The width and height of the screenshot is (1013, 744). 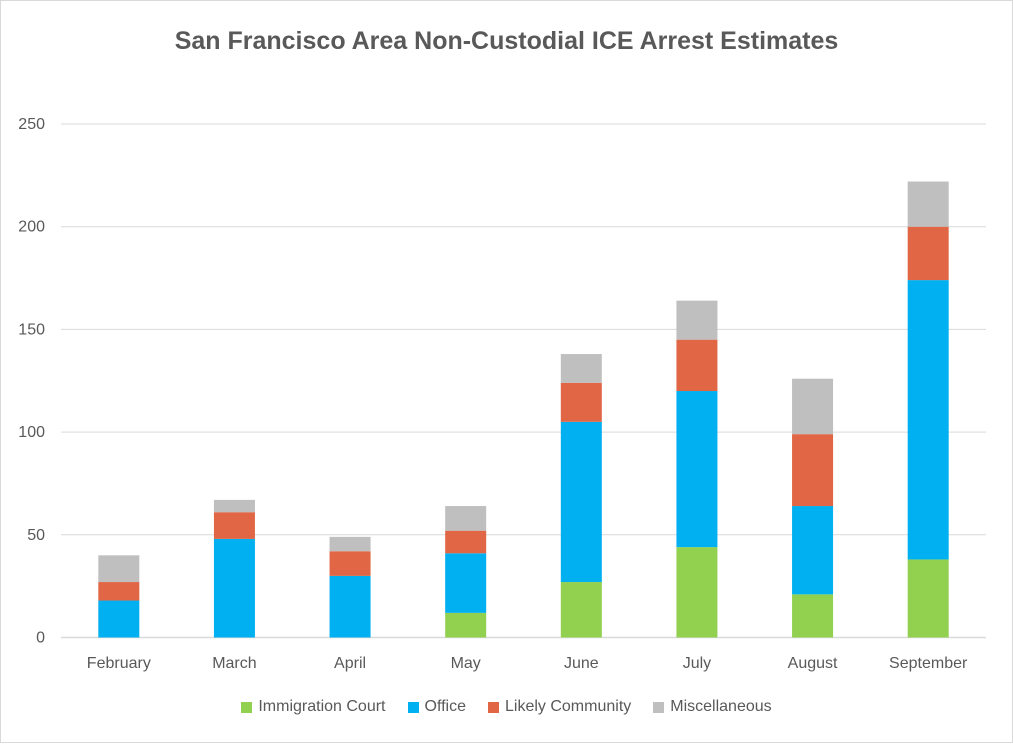 I want to click on legend-item: Office, so click(x=437, y=707).